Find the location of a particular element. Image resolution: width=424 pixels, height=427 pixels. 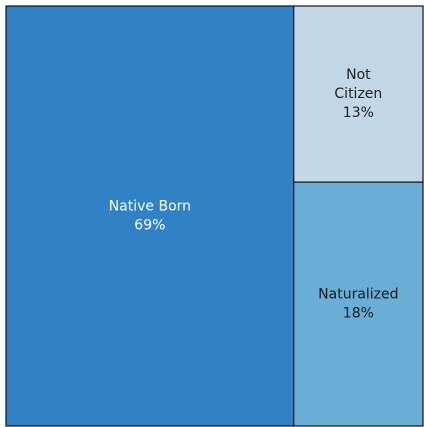

tile-value-label: 18% is located at coordinates (358, 314).